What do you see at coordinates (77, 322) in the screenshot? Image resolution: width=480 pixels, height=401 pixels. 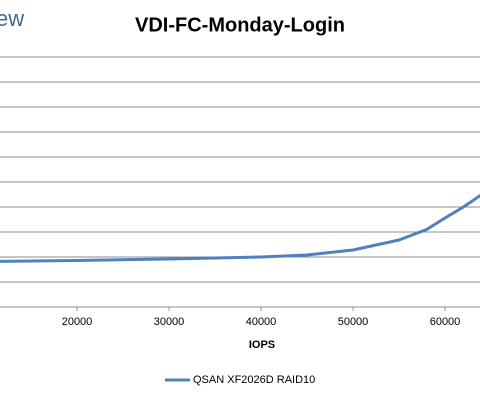 I see `x-tick-label: 20000` at bounding box center [77, 322].